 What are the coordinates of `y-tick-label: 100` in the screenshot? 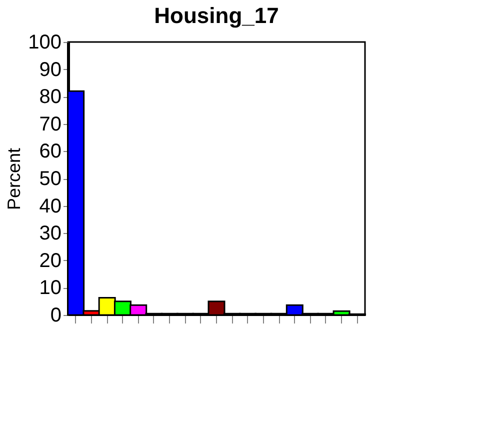 It's located at (45, 43).